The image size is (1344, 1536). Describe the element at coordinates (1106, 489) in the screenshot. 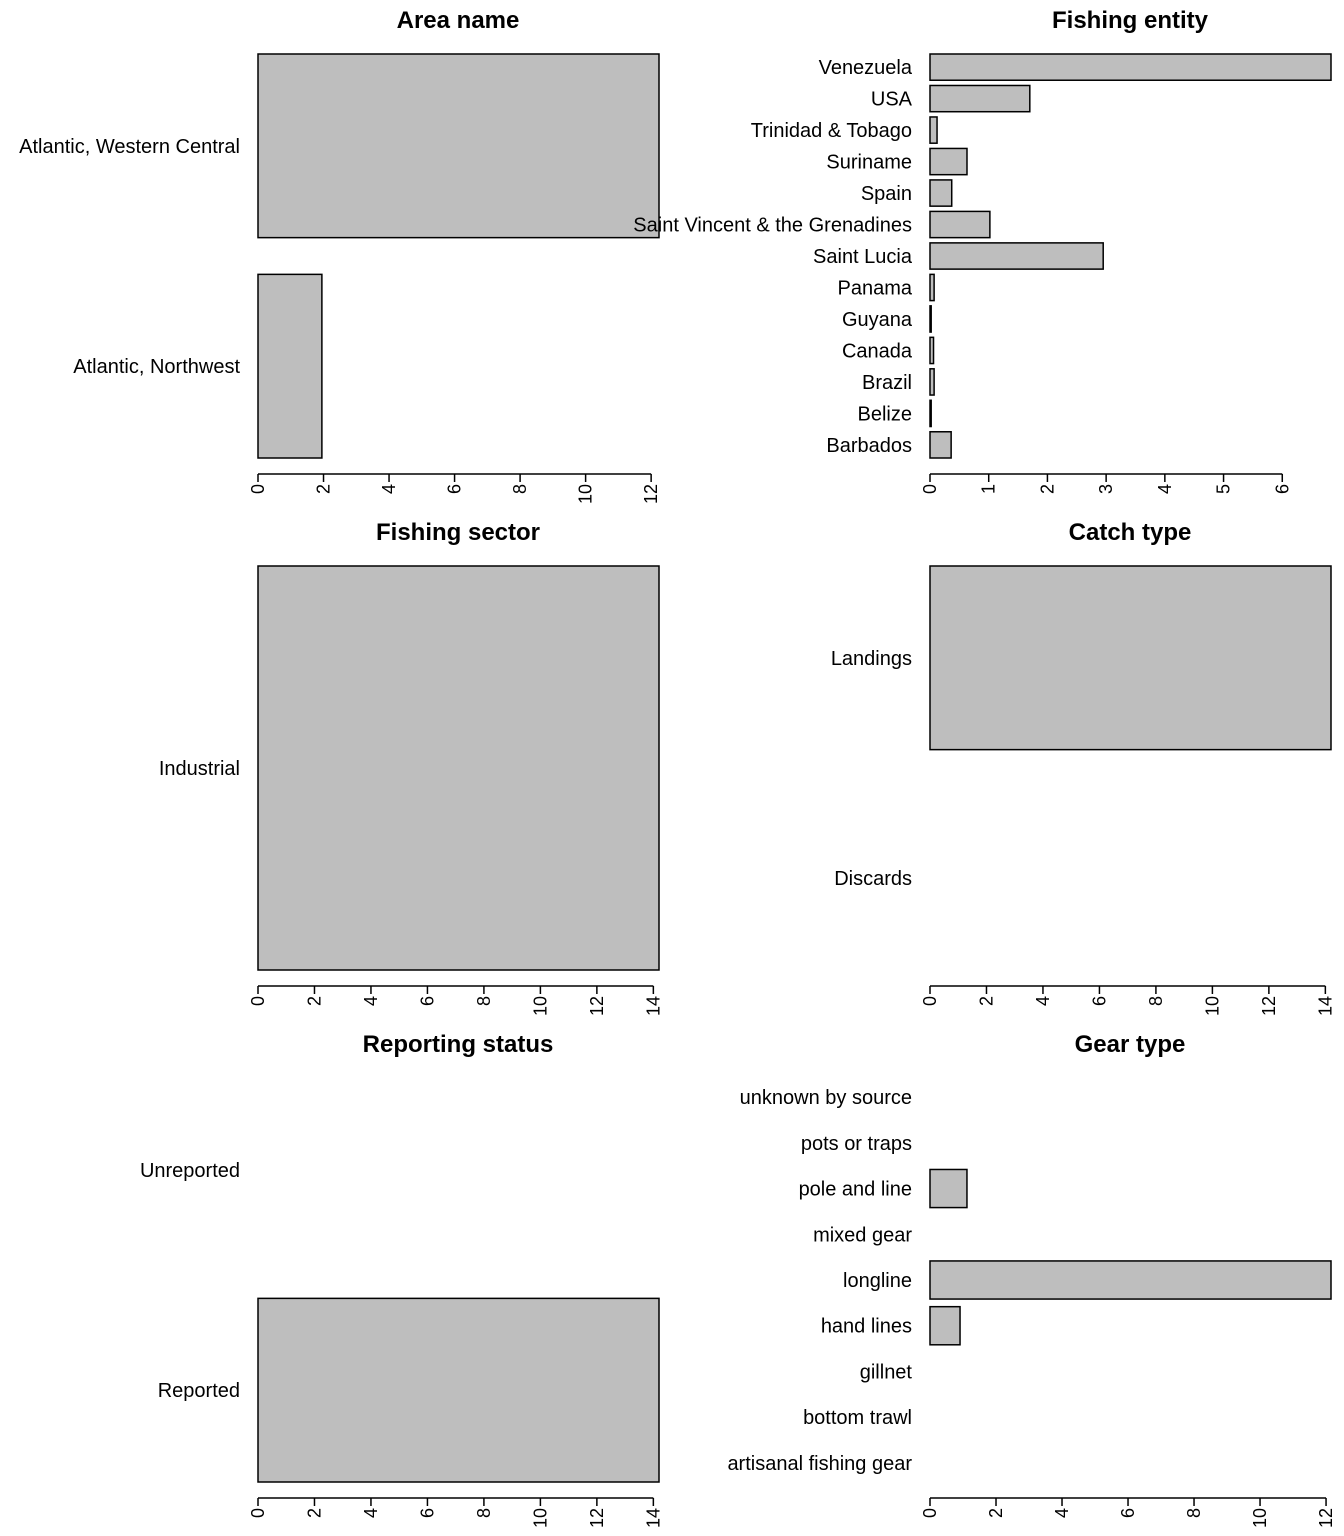

I see `x-tick-label: 3` at that location.